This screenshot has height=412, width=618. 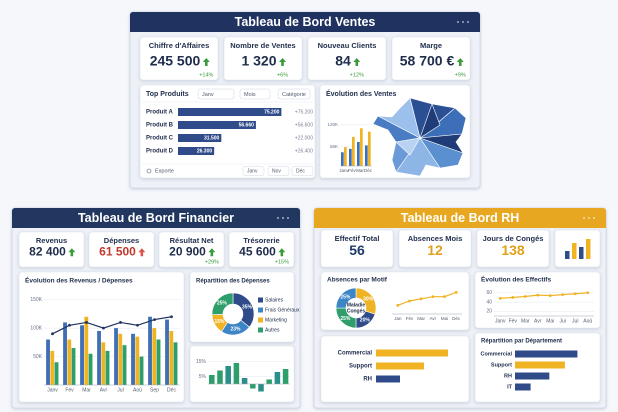 What do you see at coordinates (250, 95) in the screenshot?
I see `filter-label: Mois` at bounding box center [250, 95].